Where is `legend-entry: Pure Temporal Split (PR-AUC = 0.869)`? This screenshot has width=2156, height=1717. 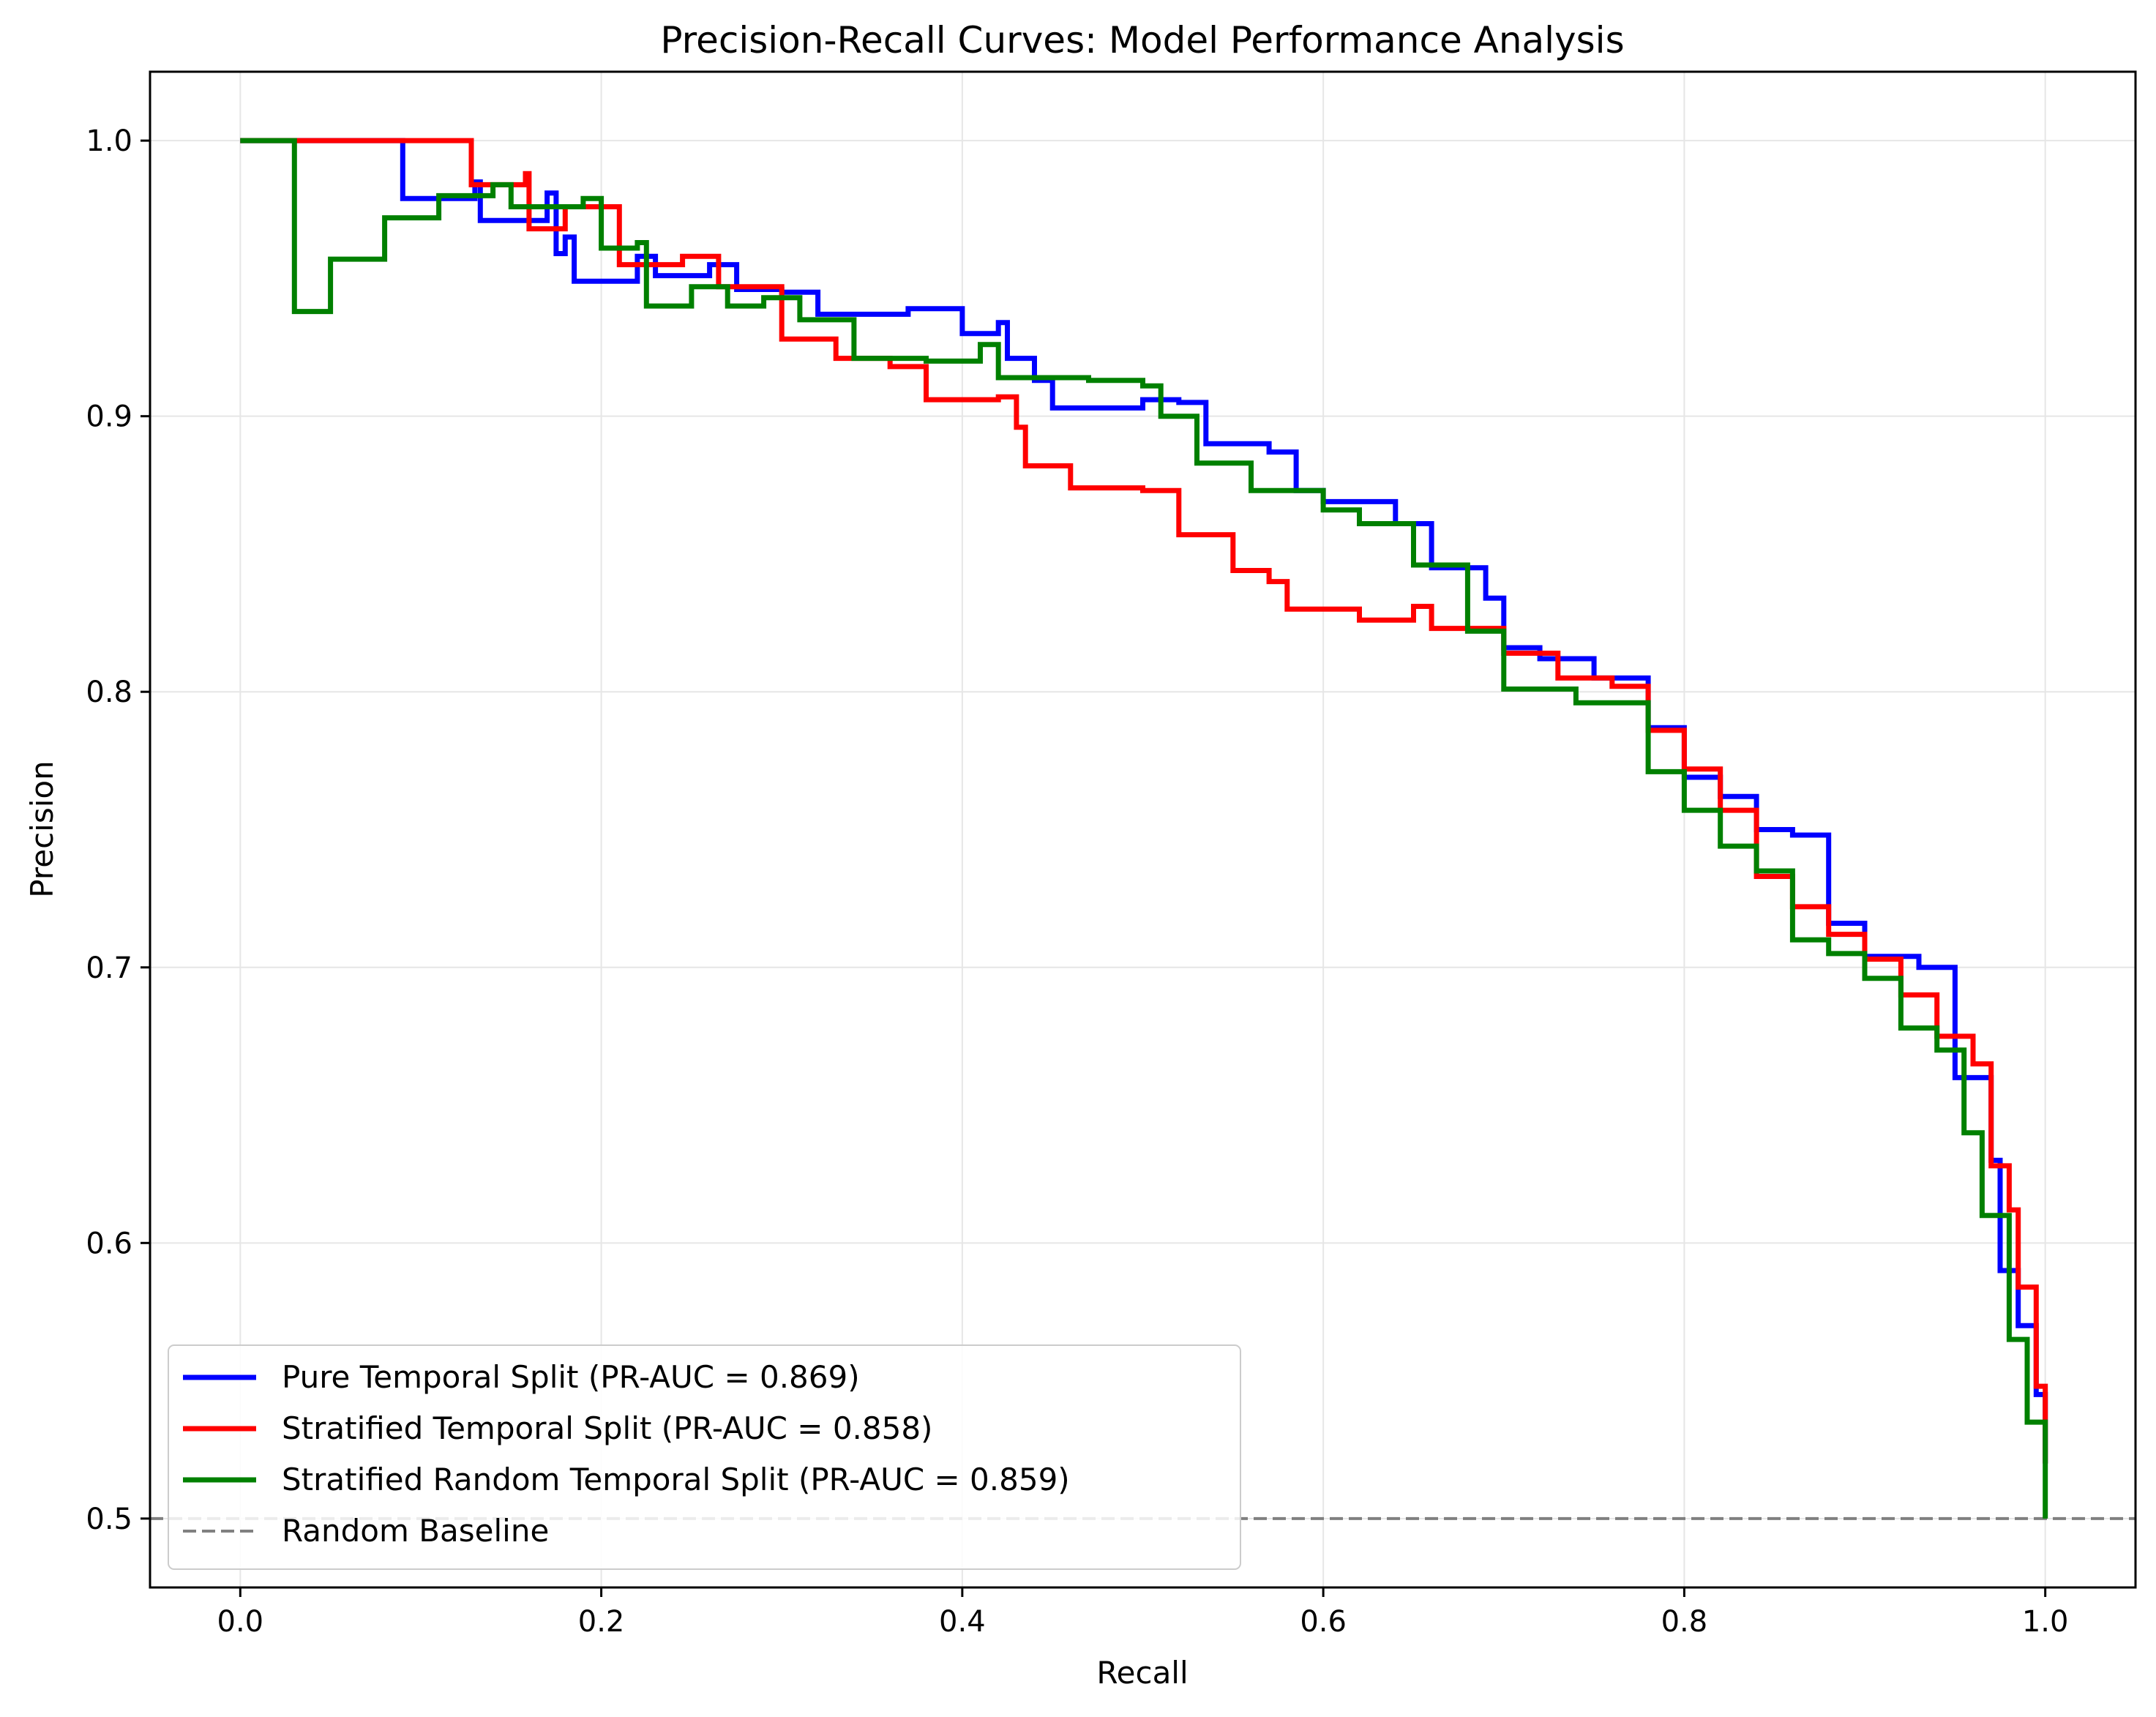
legend-entry: Pure Temporal Split (PR-AUC = 0.869) is located at coordinates (571, 1377).